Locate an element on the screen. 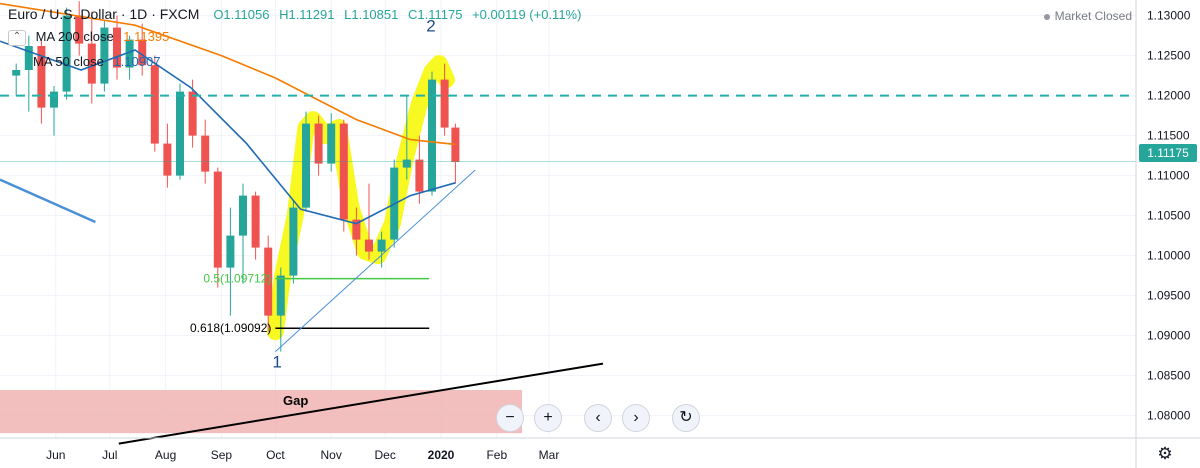  last-price-tag: 1.11175 is located at coordinates (1168, 153).